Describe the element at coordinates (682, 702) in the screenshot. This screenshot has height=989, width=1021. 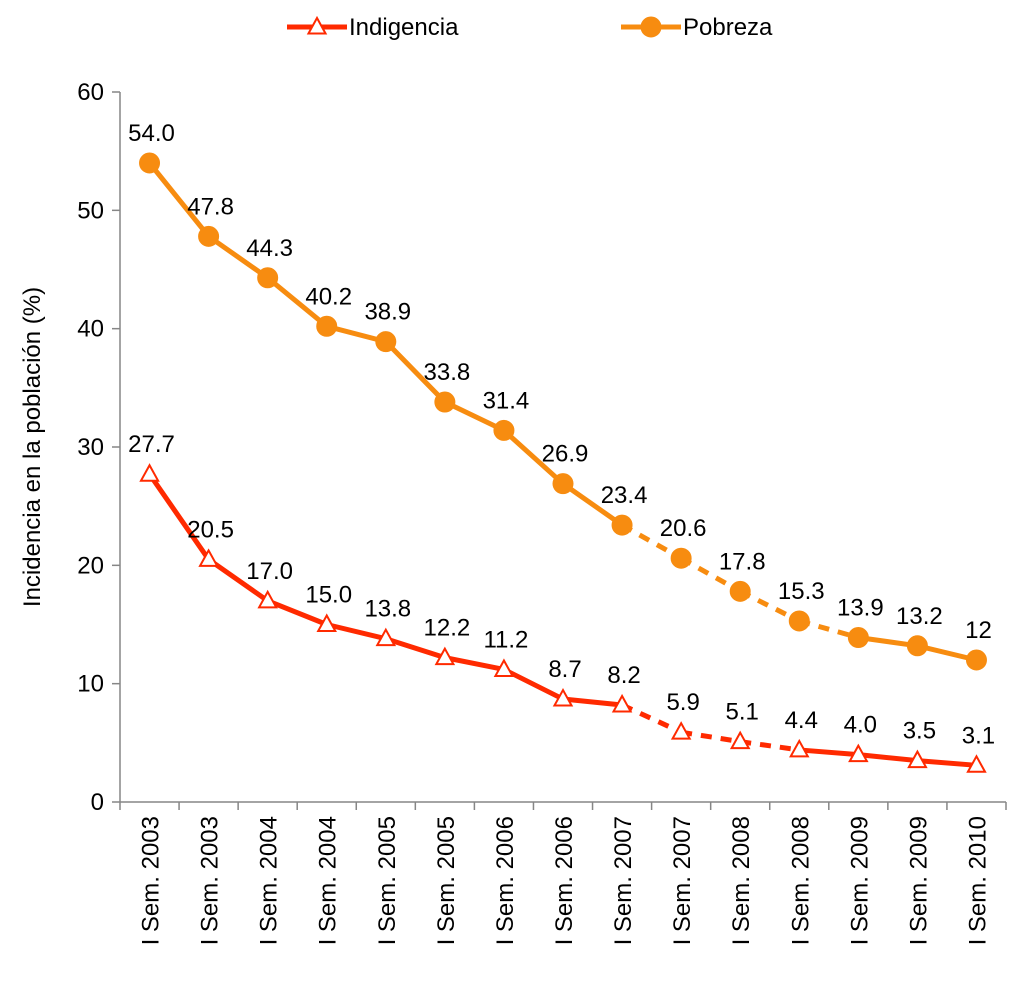
I see `indigencia-data-label: 5.9` at that location.